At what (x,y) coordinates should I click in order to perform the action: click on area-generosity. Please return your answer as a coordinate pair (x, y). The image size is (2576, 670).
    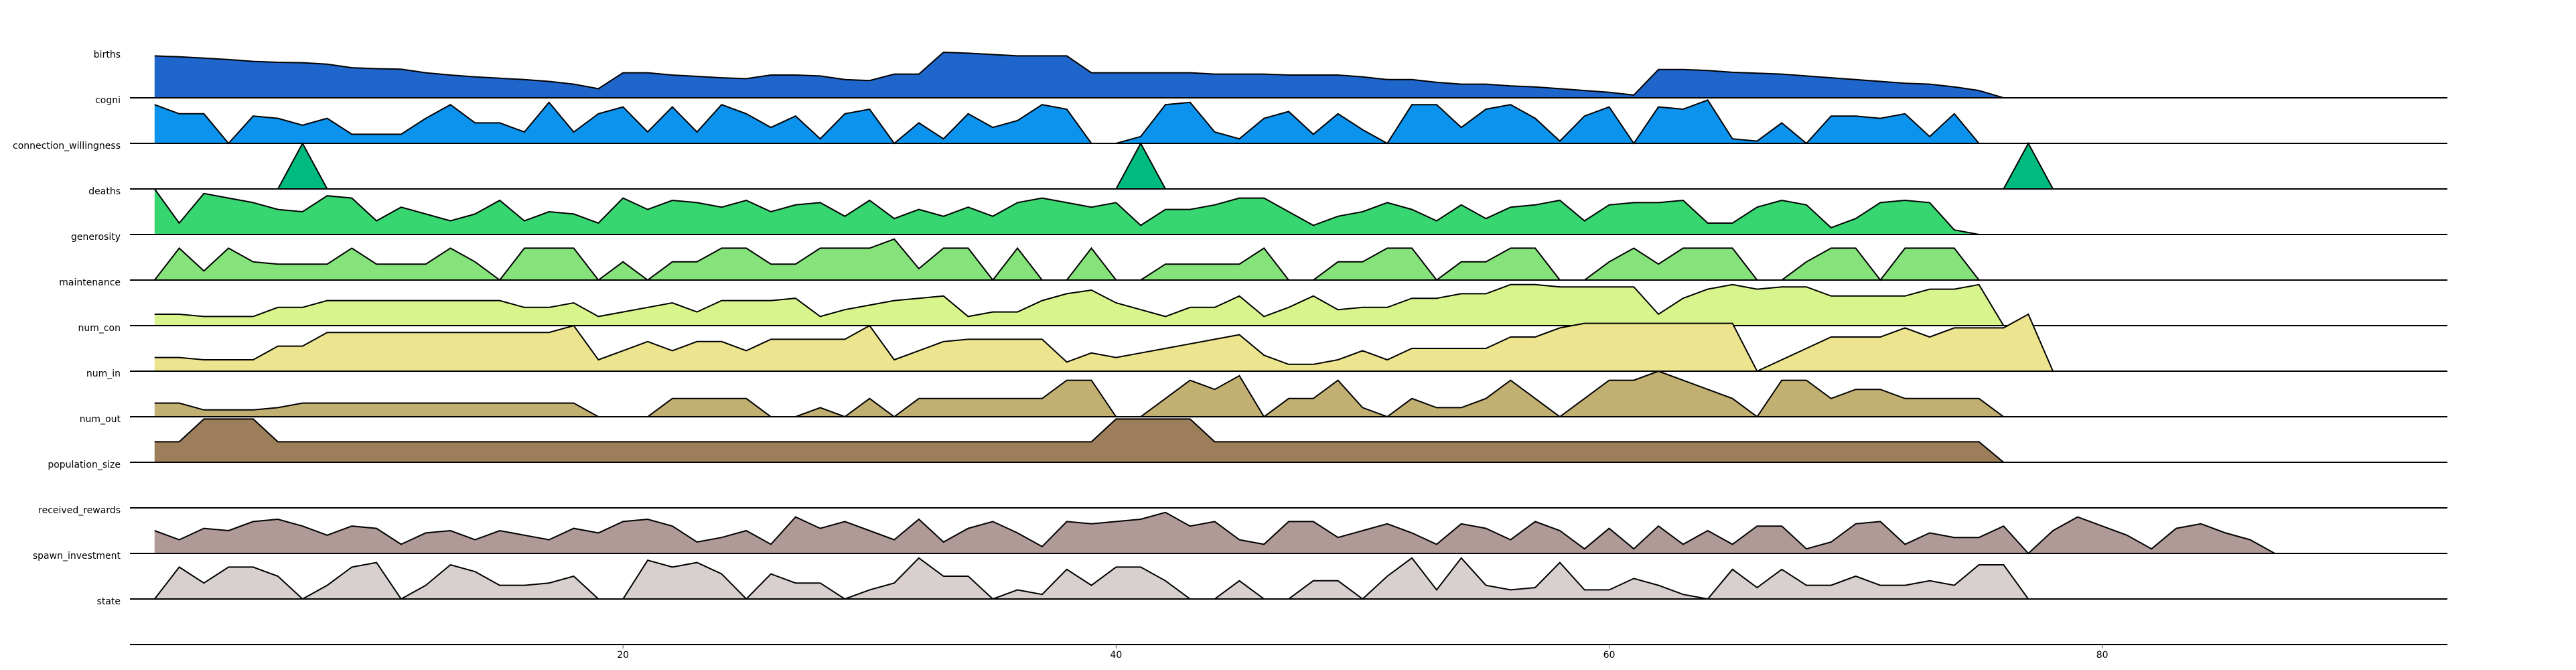
    Looking at the image, I should click on (1066, 259).